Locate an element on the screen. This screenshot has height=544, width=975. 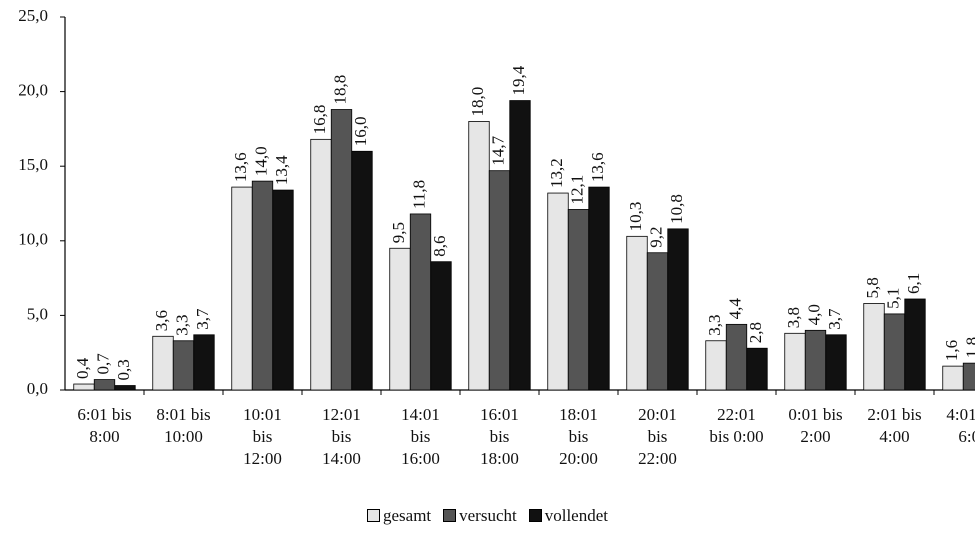
y-tick-label: 5,0 is located at coordinates (37, 313).